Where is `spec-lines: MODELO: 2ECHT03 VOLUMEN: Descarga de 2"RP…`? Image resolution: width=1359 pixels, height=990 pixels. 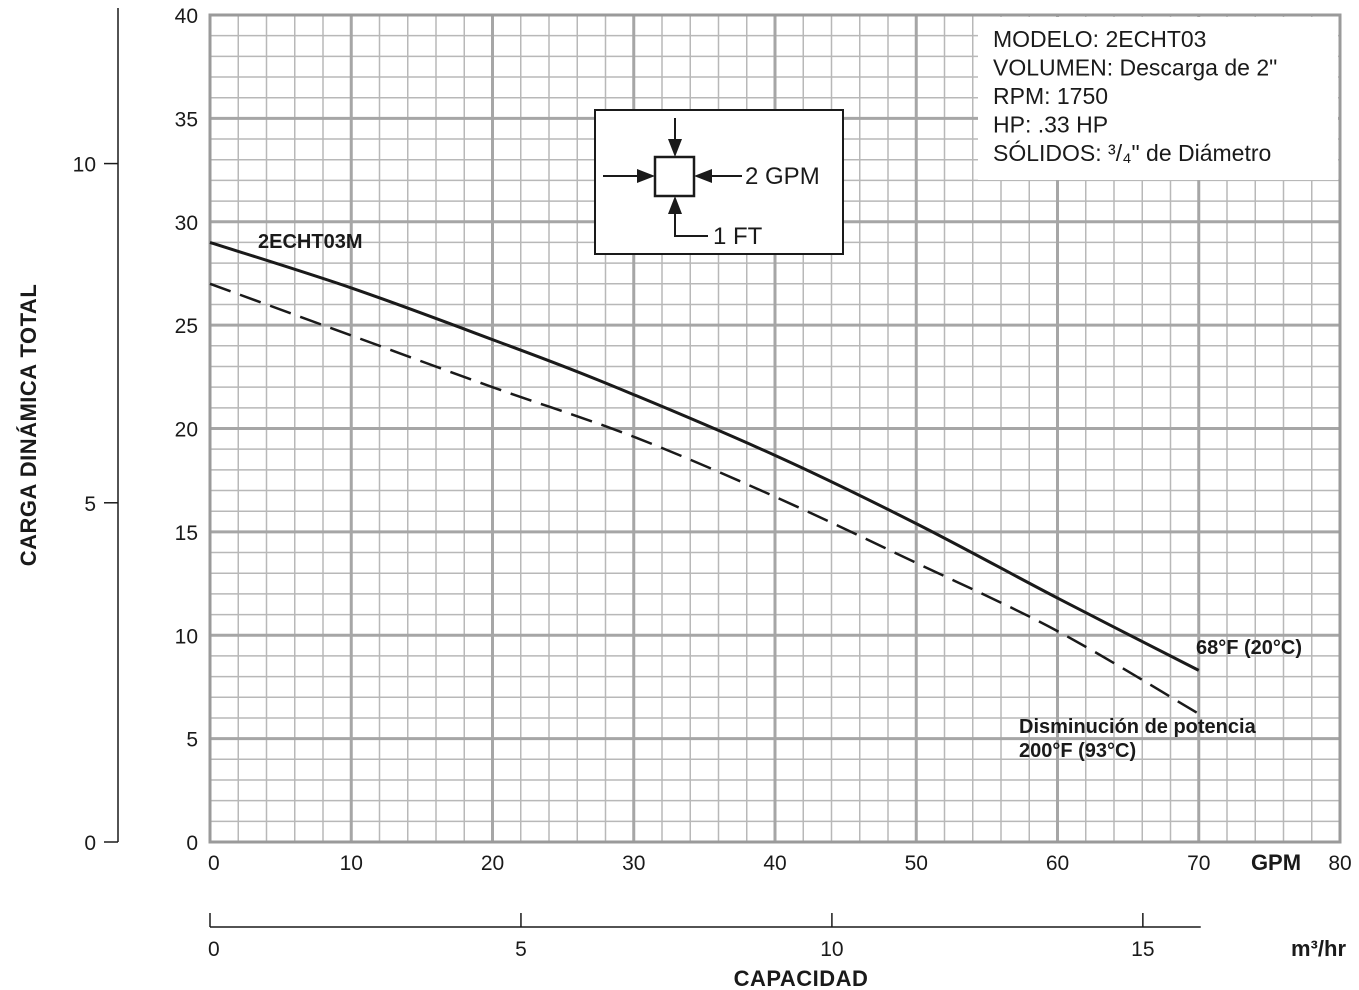 spec-lines: MODELO: 2ECHT03 VOLUMEN: Descarga de 2"RP… is located at coordinates (1135, 96).